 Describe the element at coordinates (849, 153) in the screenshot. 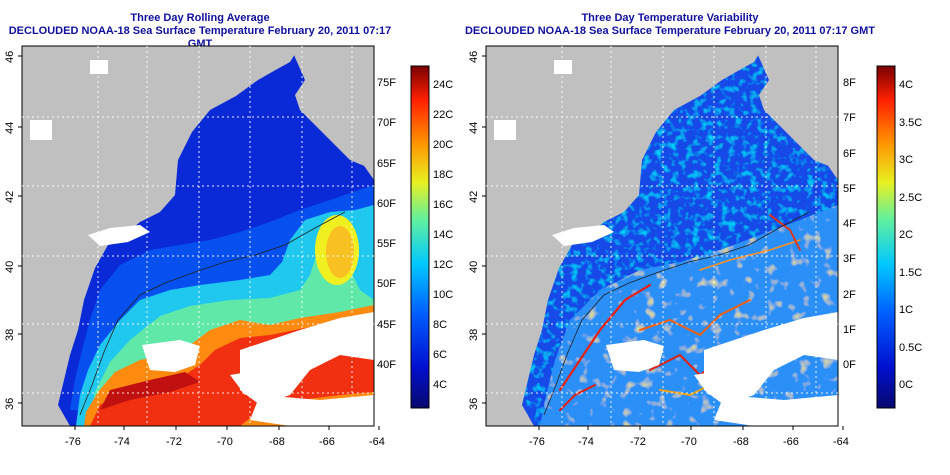

I see `right-colorbar-f-label: 6F` at that location.